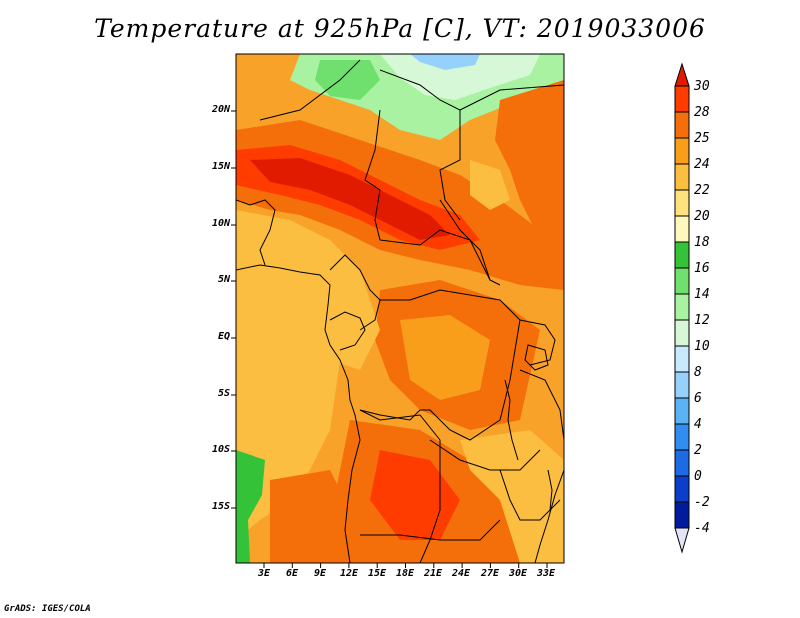  Describe the element at coordinates (490, 573) in the screenshot. I see `lon-label-27e: 27E` at that location.